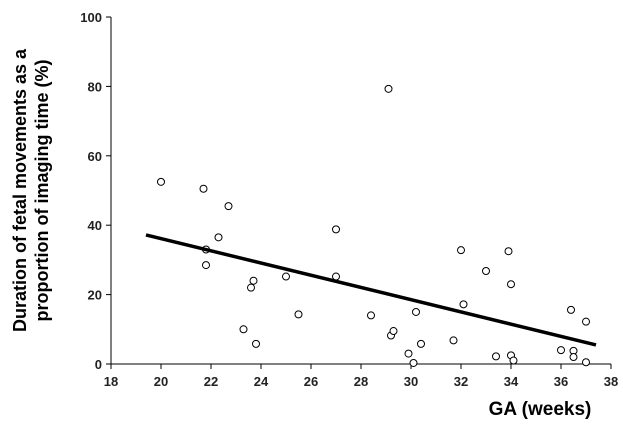  I want to click on y-tick-label: 100, so click(91, 17).